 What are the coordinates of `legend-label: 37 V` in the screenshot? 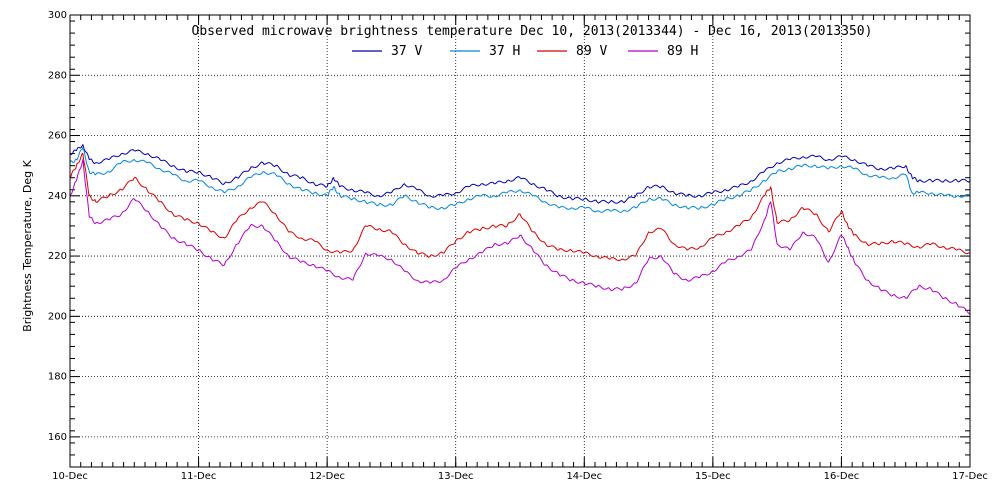 It's located at (406, 51).